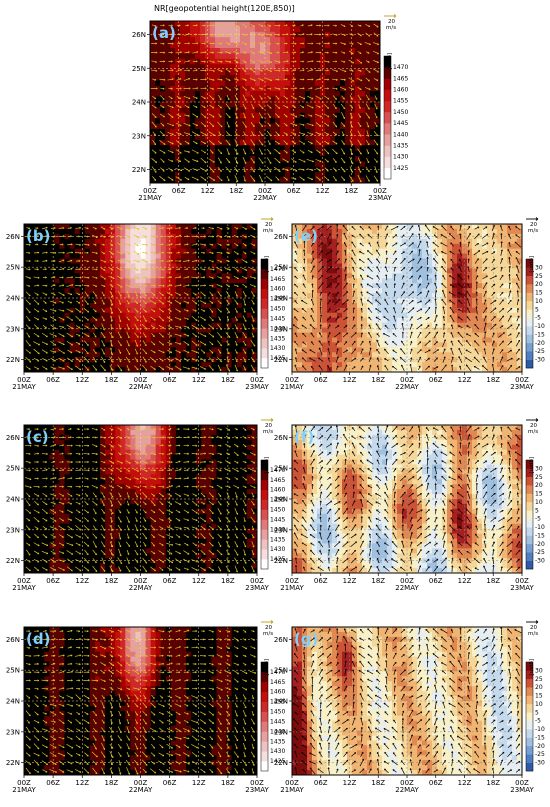 The height and width of the screenshot is (807, 550). What do you see at coordinates (264, 103) in the screenshot?
I see `wind-vectors-a` at bounding box center [264, 103].